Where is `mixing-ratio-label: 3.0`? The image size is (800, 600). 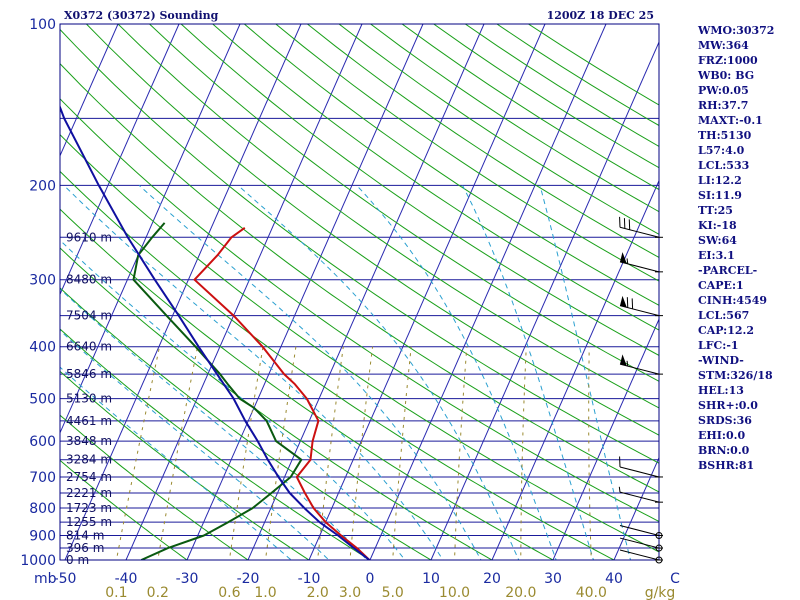 mixing-ratio-label: 3.0 is located at coordinates (350, 592).